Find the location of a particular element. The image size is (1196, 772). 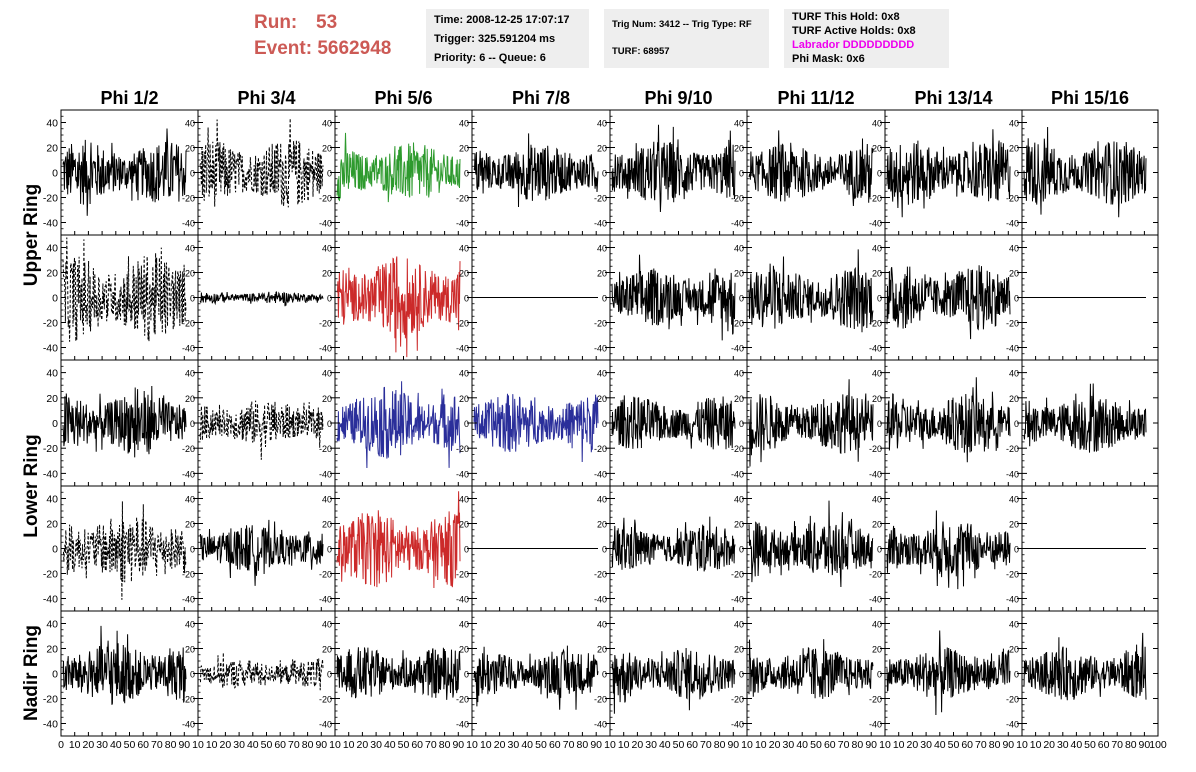

column-title: Phi 7/8 is located at coordinates (541, 98).